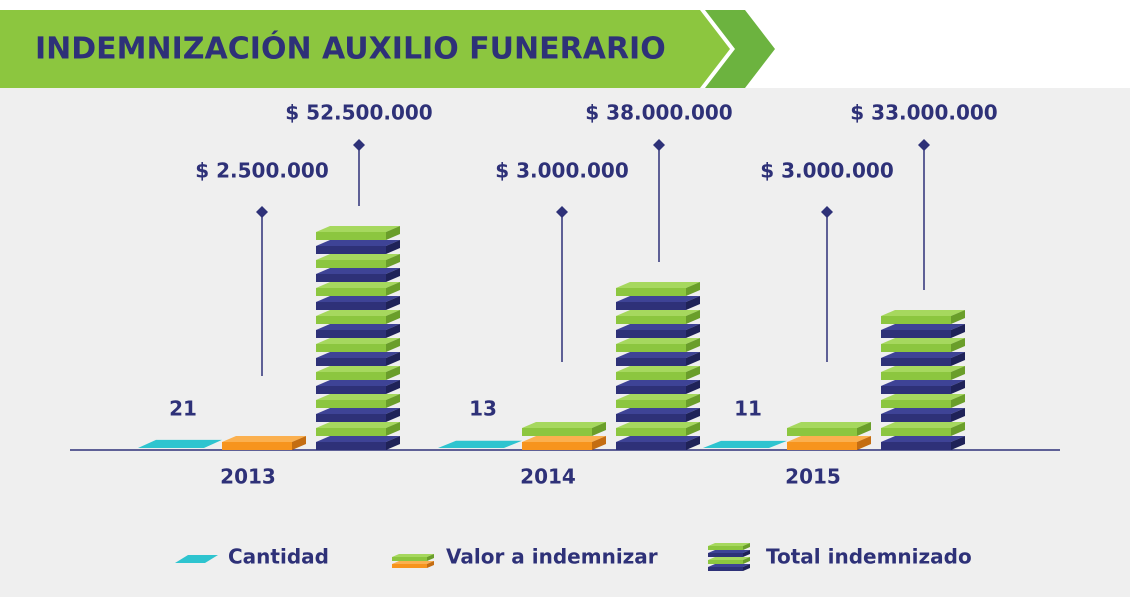 The height and width of the screenshot is (597, 1130). Describe the element at coordinates (869, 557) in the screenshot. I see `legend-label: Total indemnizado` at that location.